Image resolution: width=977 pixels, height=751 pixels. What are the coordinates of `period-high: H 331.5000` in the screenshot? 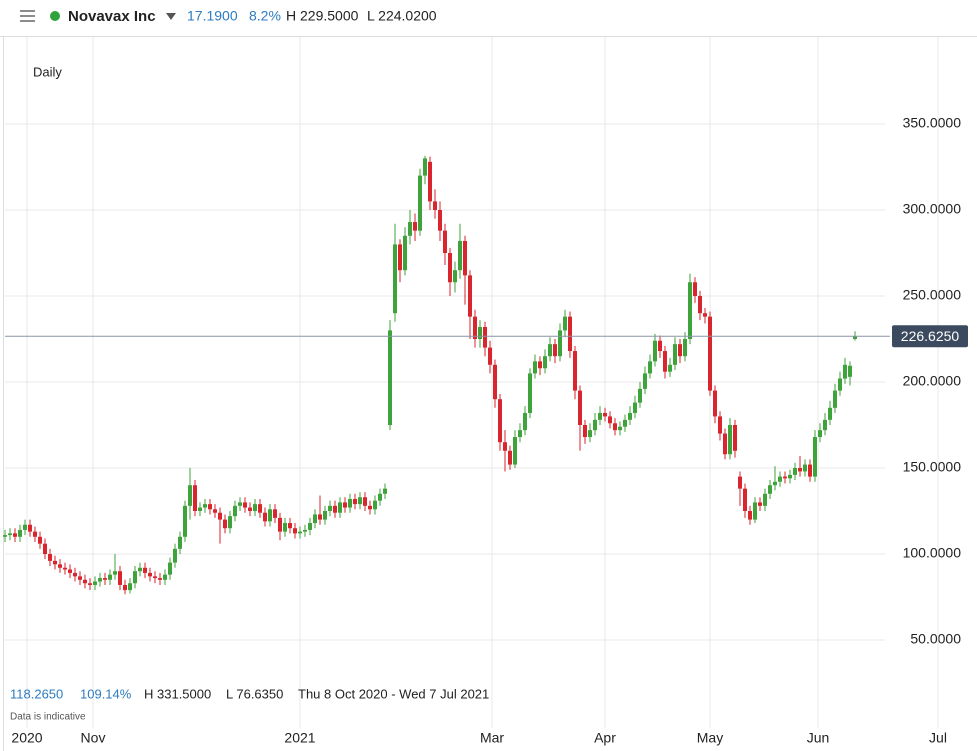 It's located at (177, 693).